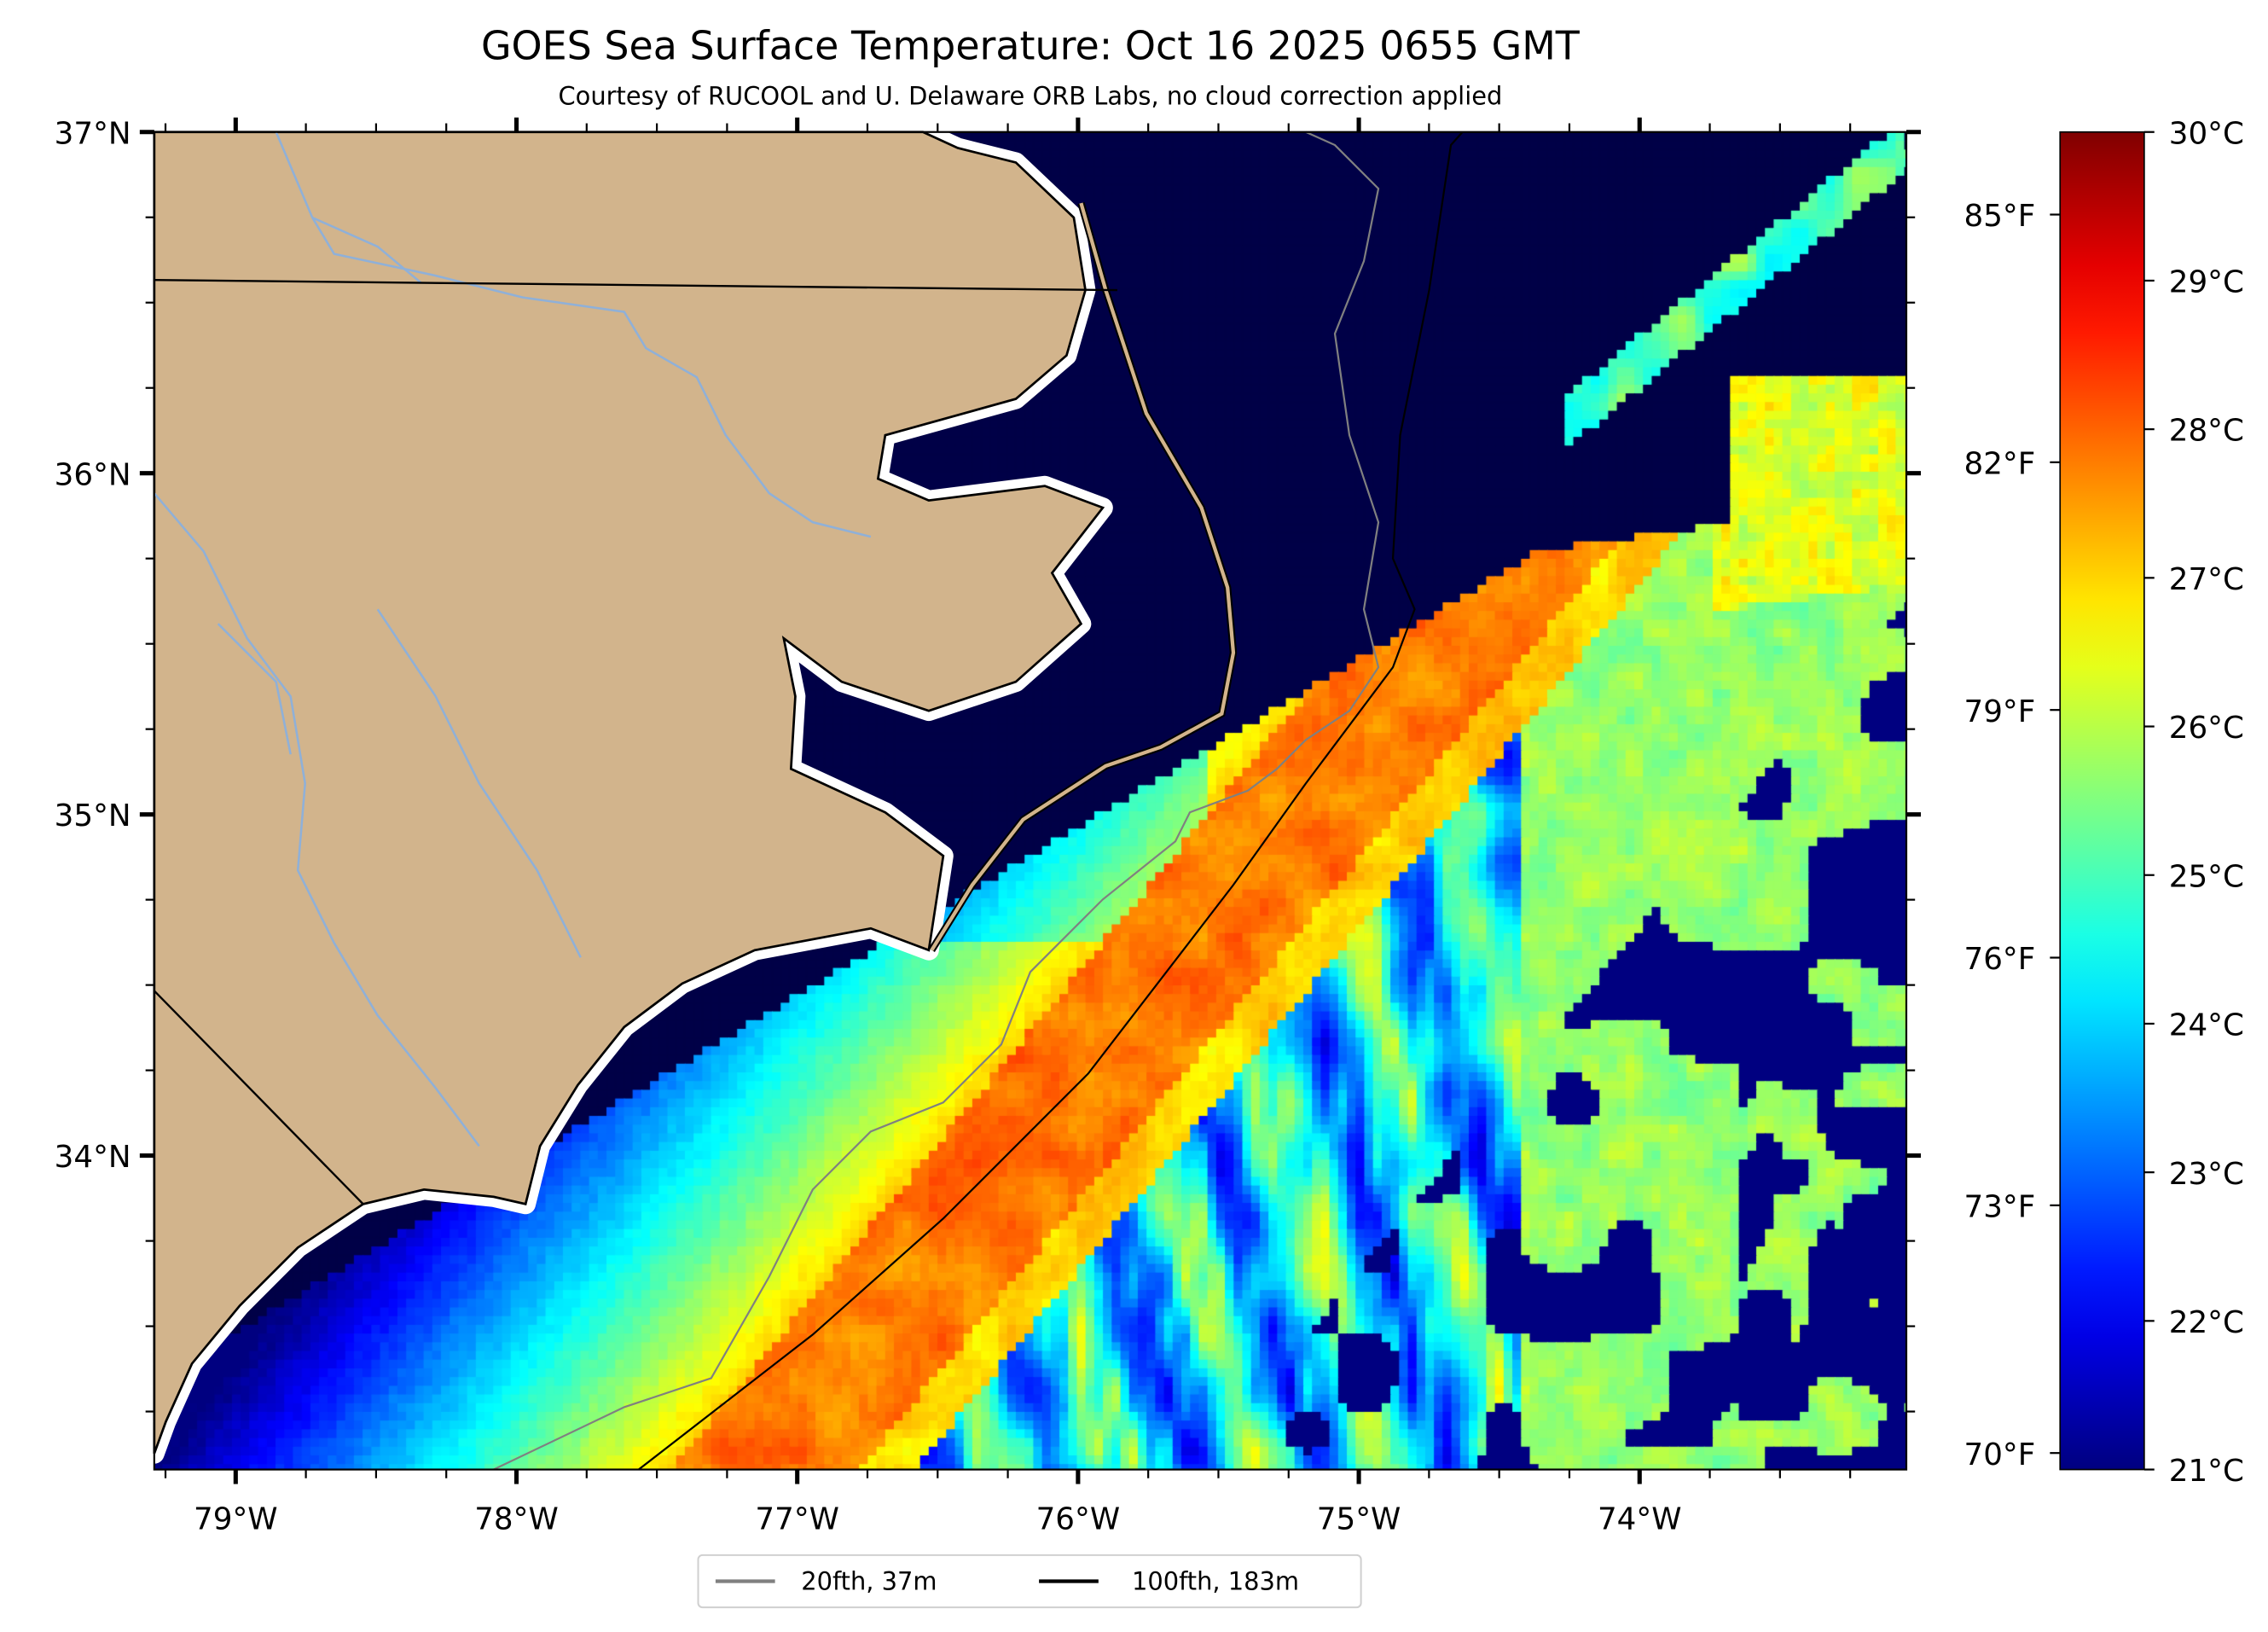 This screenshot has height=1632, width=2268. I want to click on state-border-nc-sc, so click(258, 1097).